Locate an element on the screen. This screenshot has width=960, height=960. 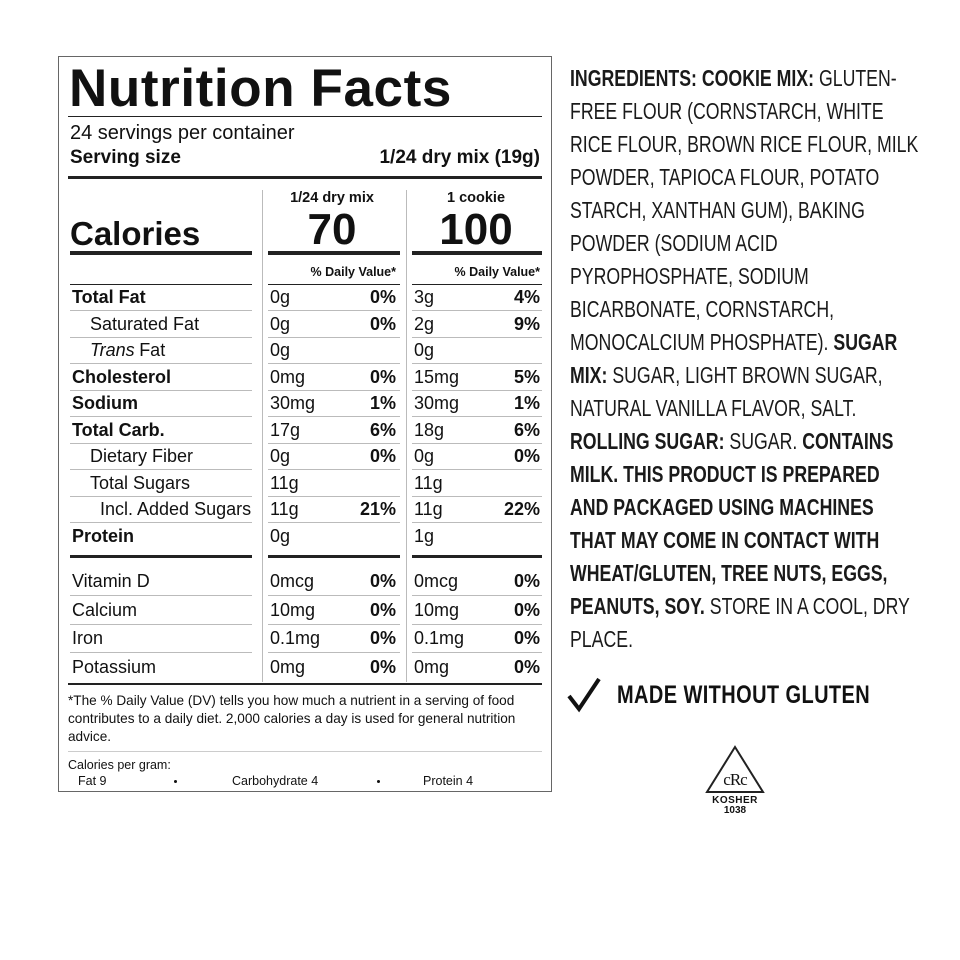
nutrient-name: Saturated Fat is located at coordinates (145, 323).